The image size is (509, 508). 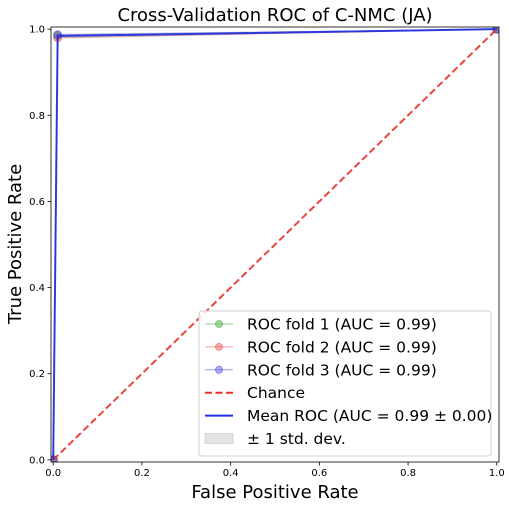 What do you see at coordinates (408, 473) in the screenshot?
I see `x-tick-label: 0.8` at bounding box center [408, 473].